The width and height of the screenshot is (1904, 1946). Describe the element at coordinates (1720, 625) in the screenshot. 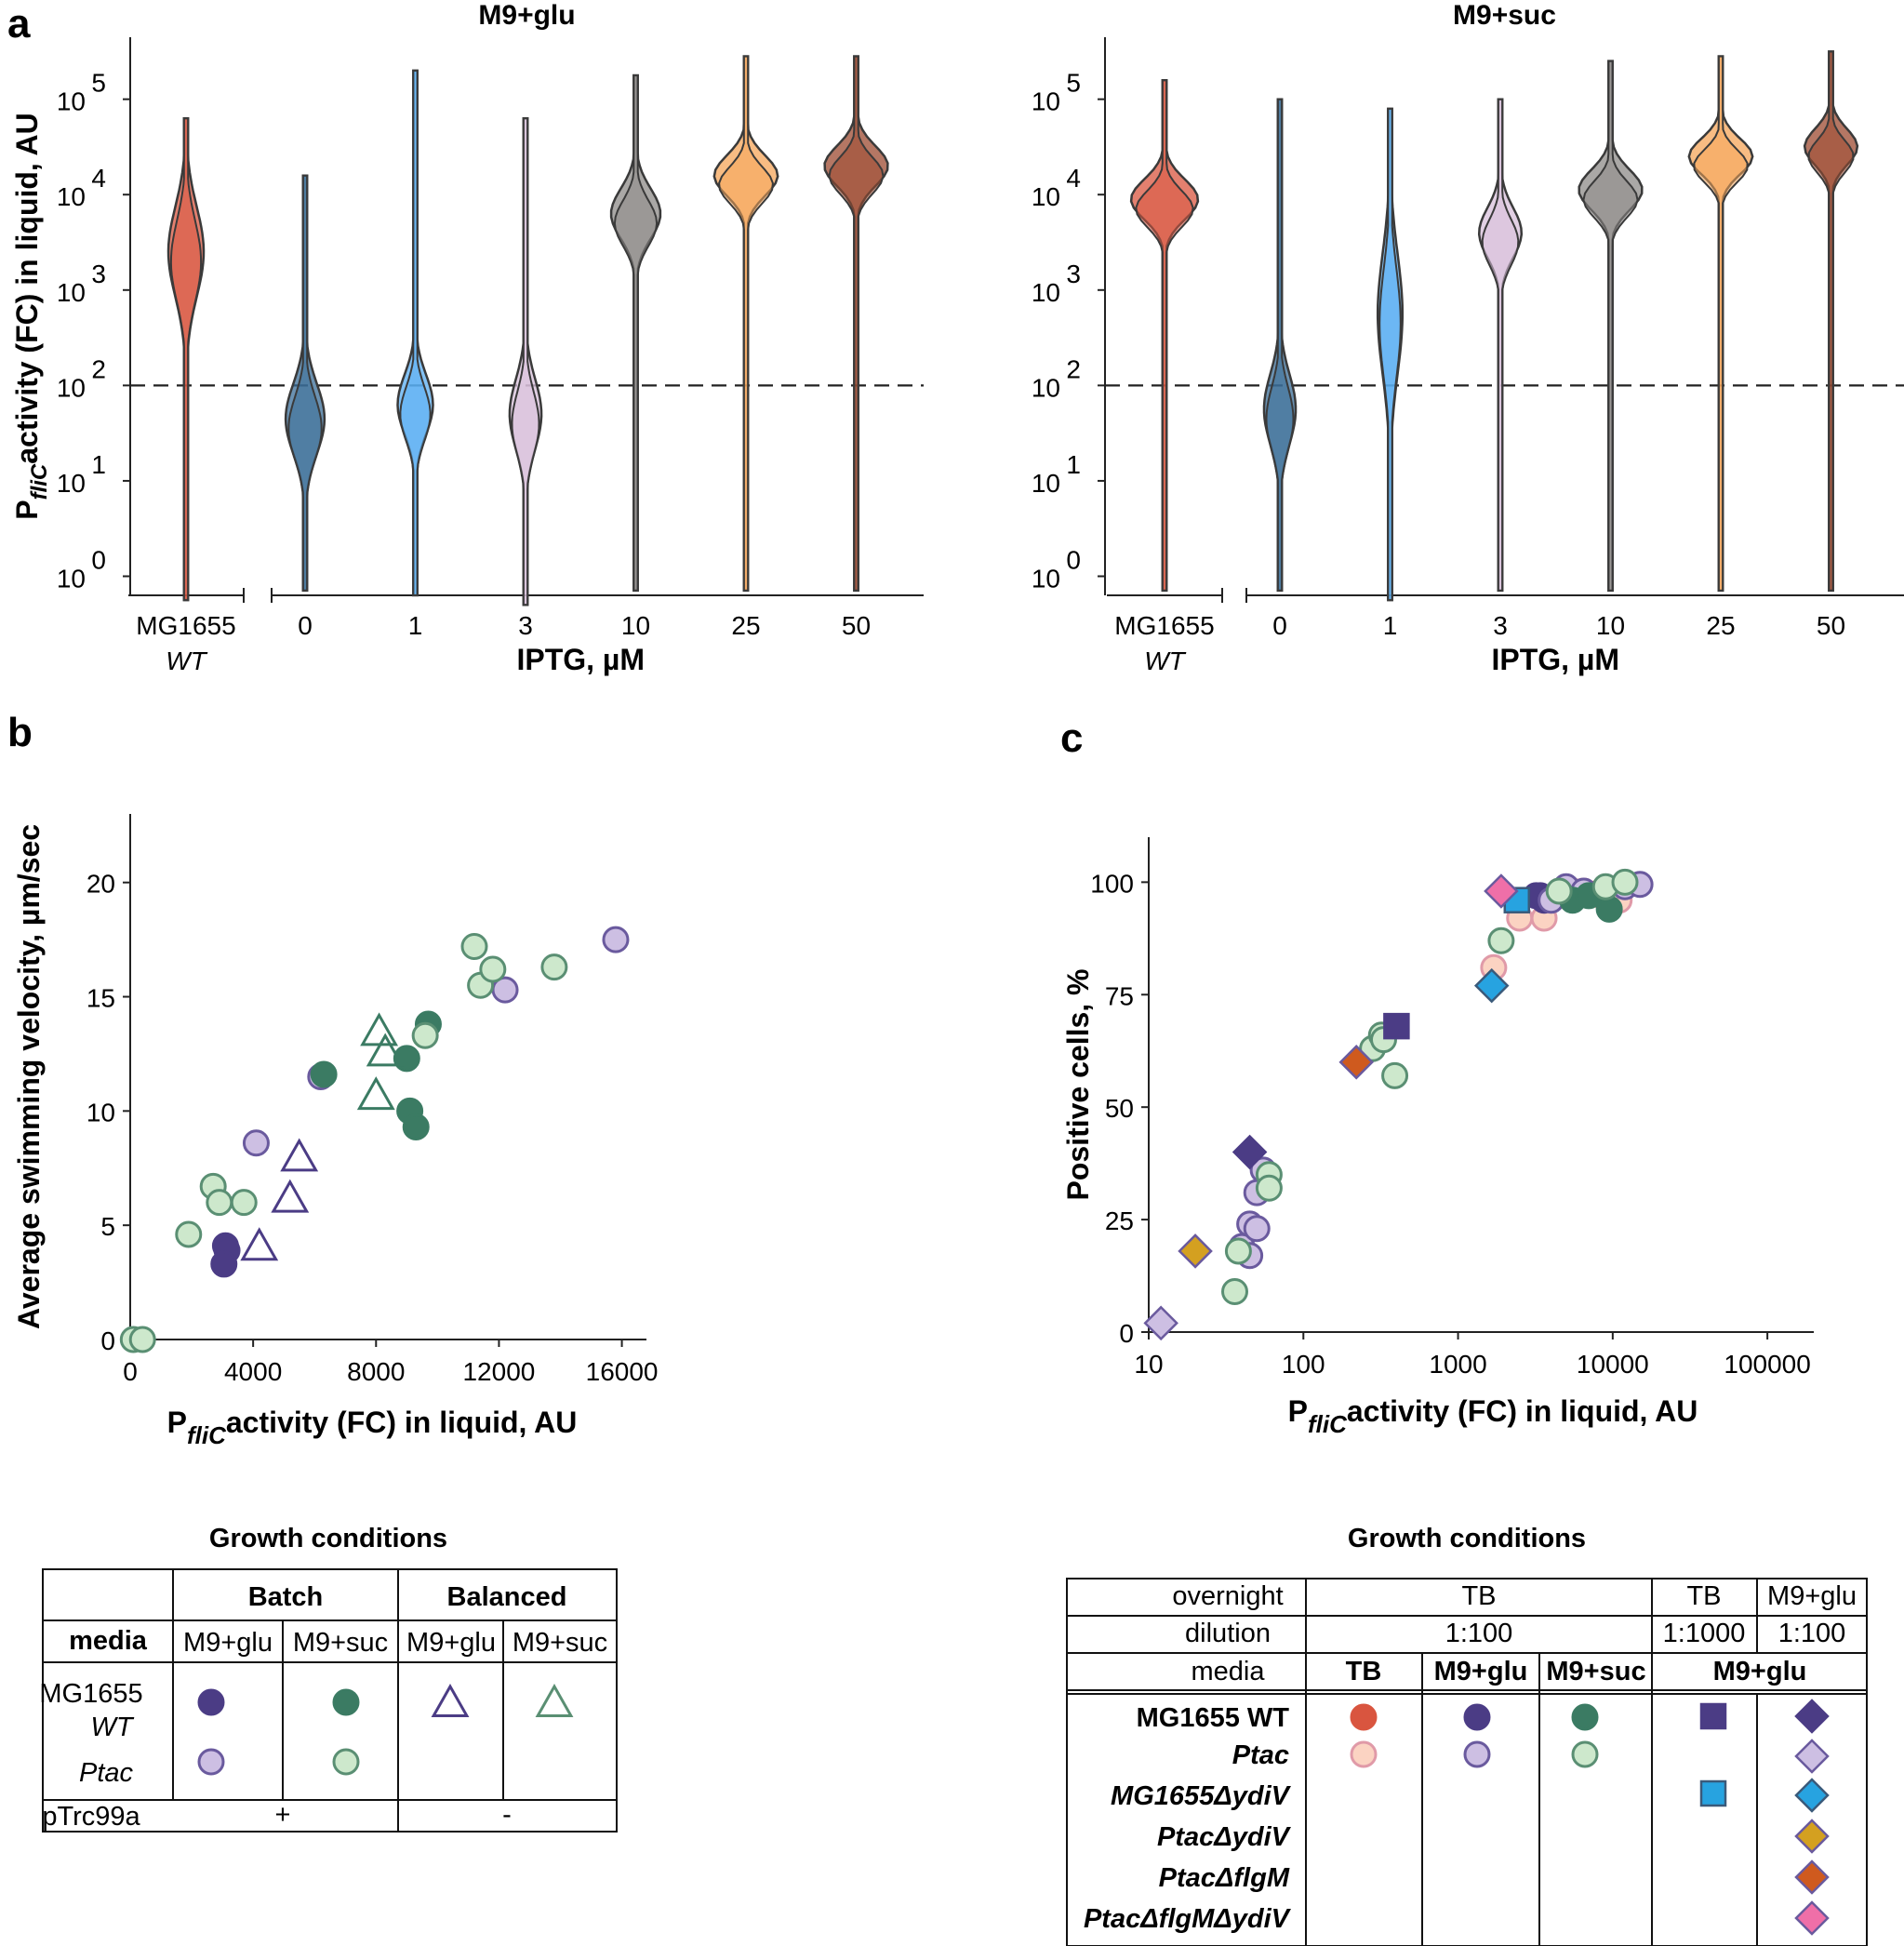

I see `x-tick-label-25: 25` at that location.